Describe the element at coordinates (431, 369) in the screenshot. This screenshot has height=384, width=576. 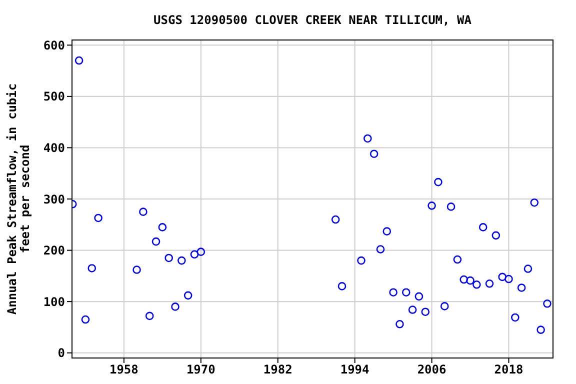
I see `x-tick-label: 2006` at that location.